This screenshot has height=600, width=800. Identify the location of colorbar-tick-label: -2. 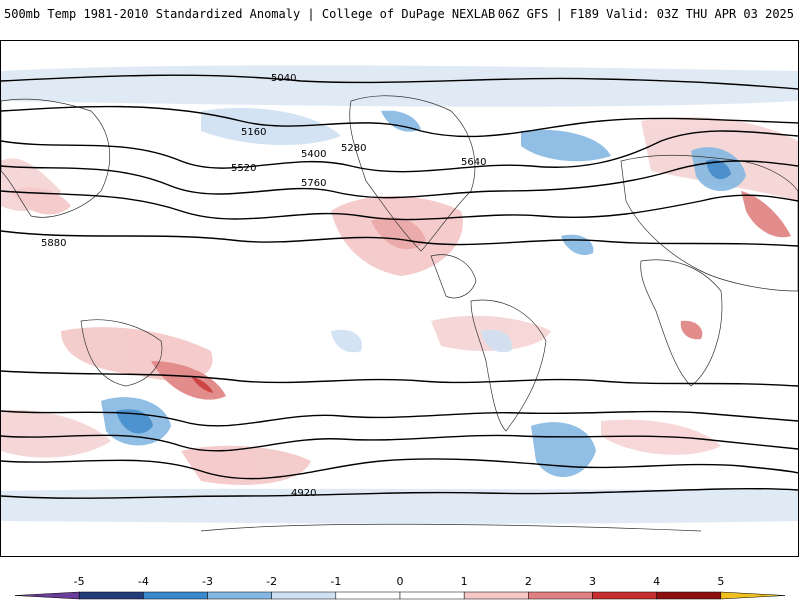
(271, 581).